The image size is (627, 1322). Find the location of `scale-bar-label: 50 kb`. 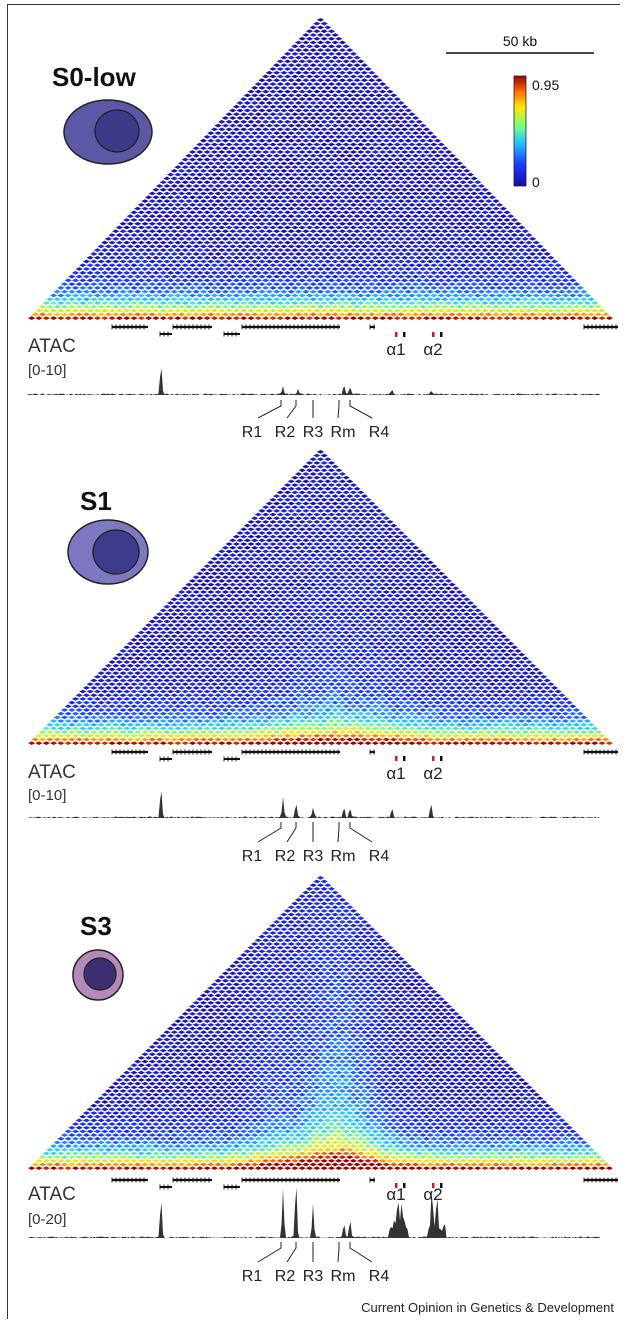

scale-bar-label: 50 kb is located at coordinates (520, 41).